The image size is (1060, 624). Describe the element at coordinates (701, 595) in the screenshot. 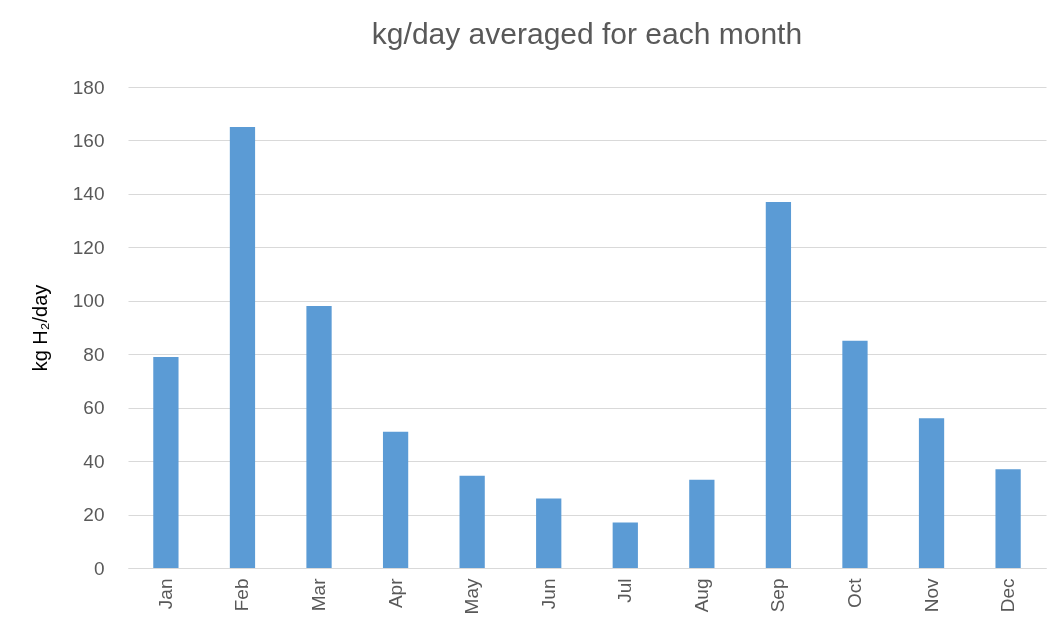

I see `x-tick-label: Aug` at that location.